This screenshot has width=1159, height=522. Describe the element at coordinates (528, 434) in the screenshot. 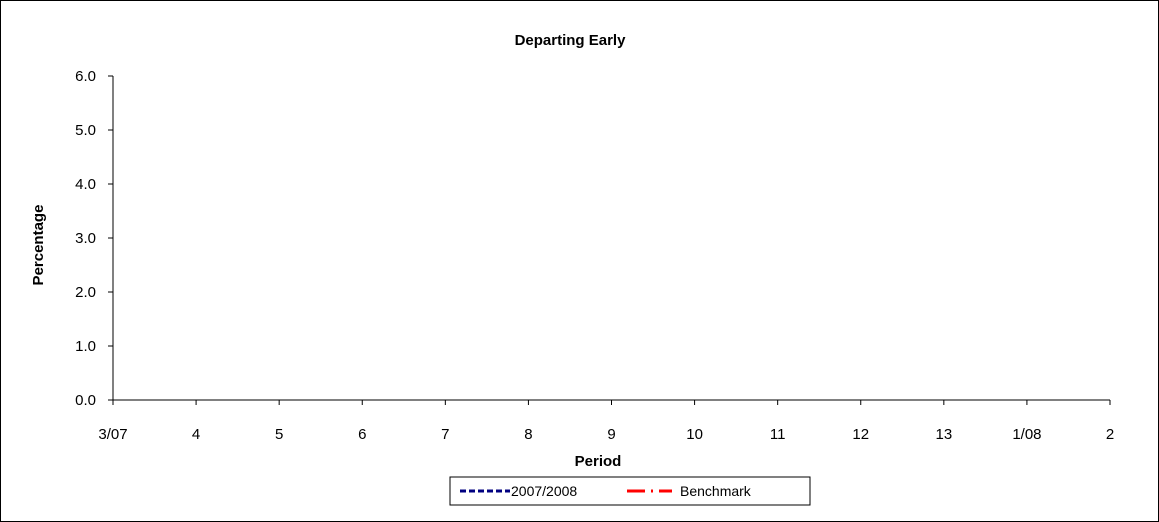

I see `x-tick-label: 8` at that location.